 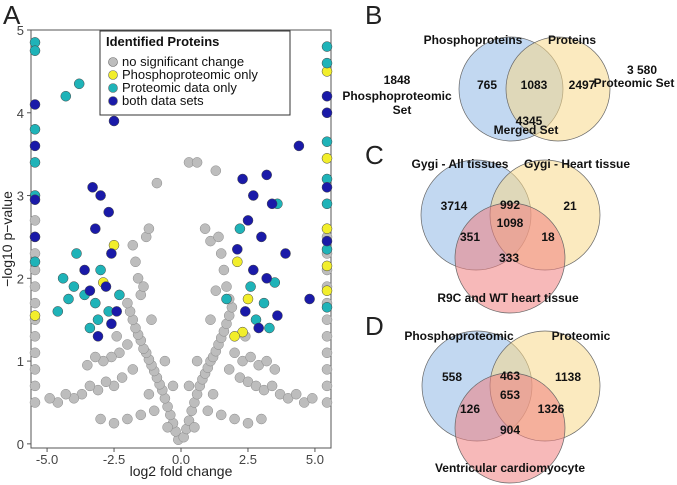 What do you see at coordinates (373, 15) in the screenshot?
I see `panel-label-b: B` at bounding box center [373, 15].